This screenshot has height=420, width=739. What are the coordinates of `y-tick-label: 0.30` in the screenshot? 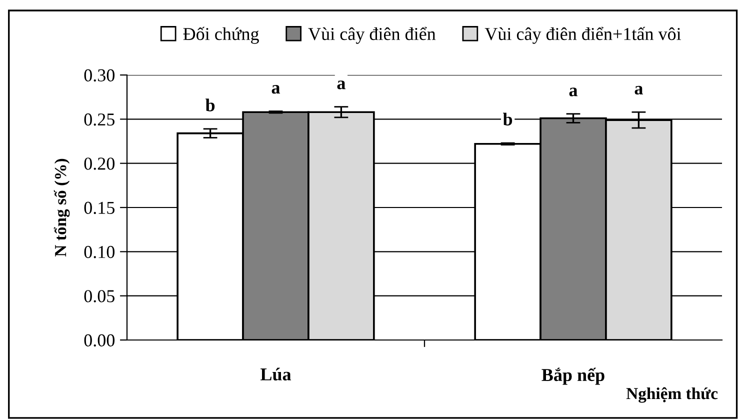 It's located at (99, 75).